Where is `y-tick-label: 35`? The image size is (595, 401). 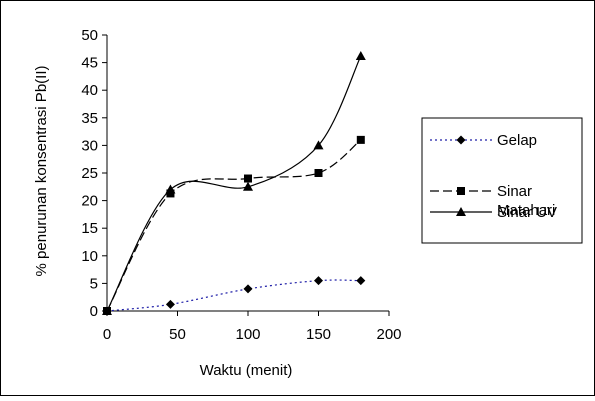 y-tick-label: 35 is located at coordinates (89, 118).